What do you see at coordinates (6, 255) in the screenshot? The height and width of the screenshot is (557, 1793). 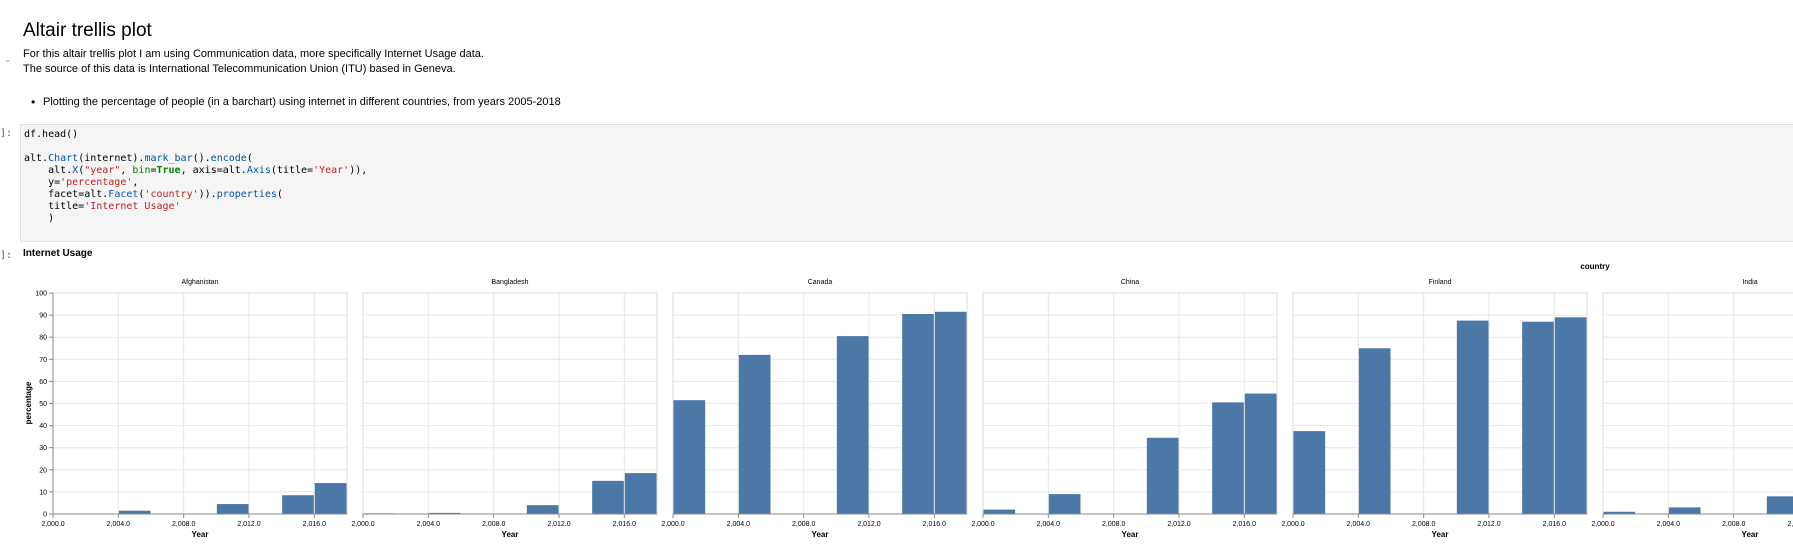 I see `output-cell-prompt: ]:` at bounding box center [6, 255].